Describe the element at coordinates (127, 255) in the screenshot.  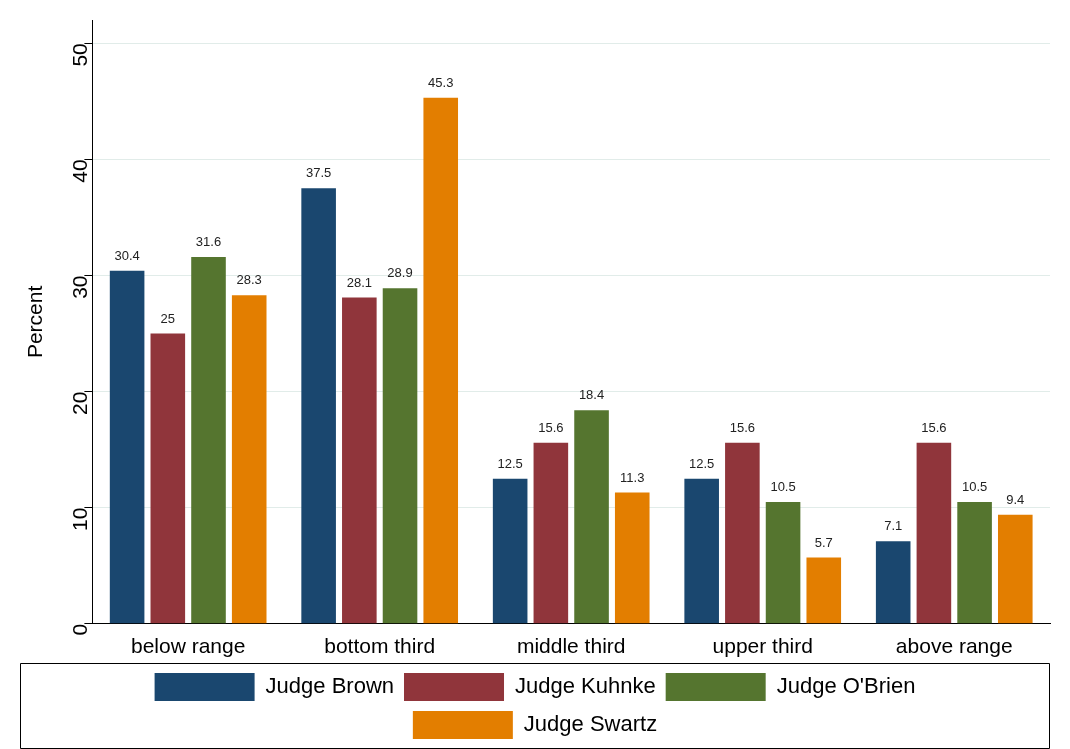
I see `data-label: 30.4` at that location.